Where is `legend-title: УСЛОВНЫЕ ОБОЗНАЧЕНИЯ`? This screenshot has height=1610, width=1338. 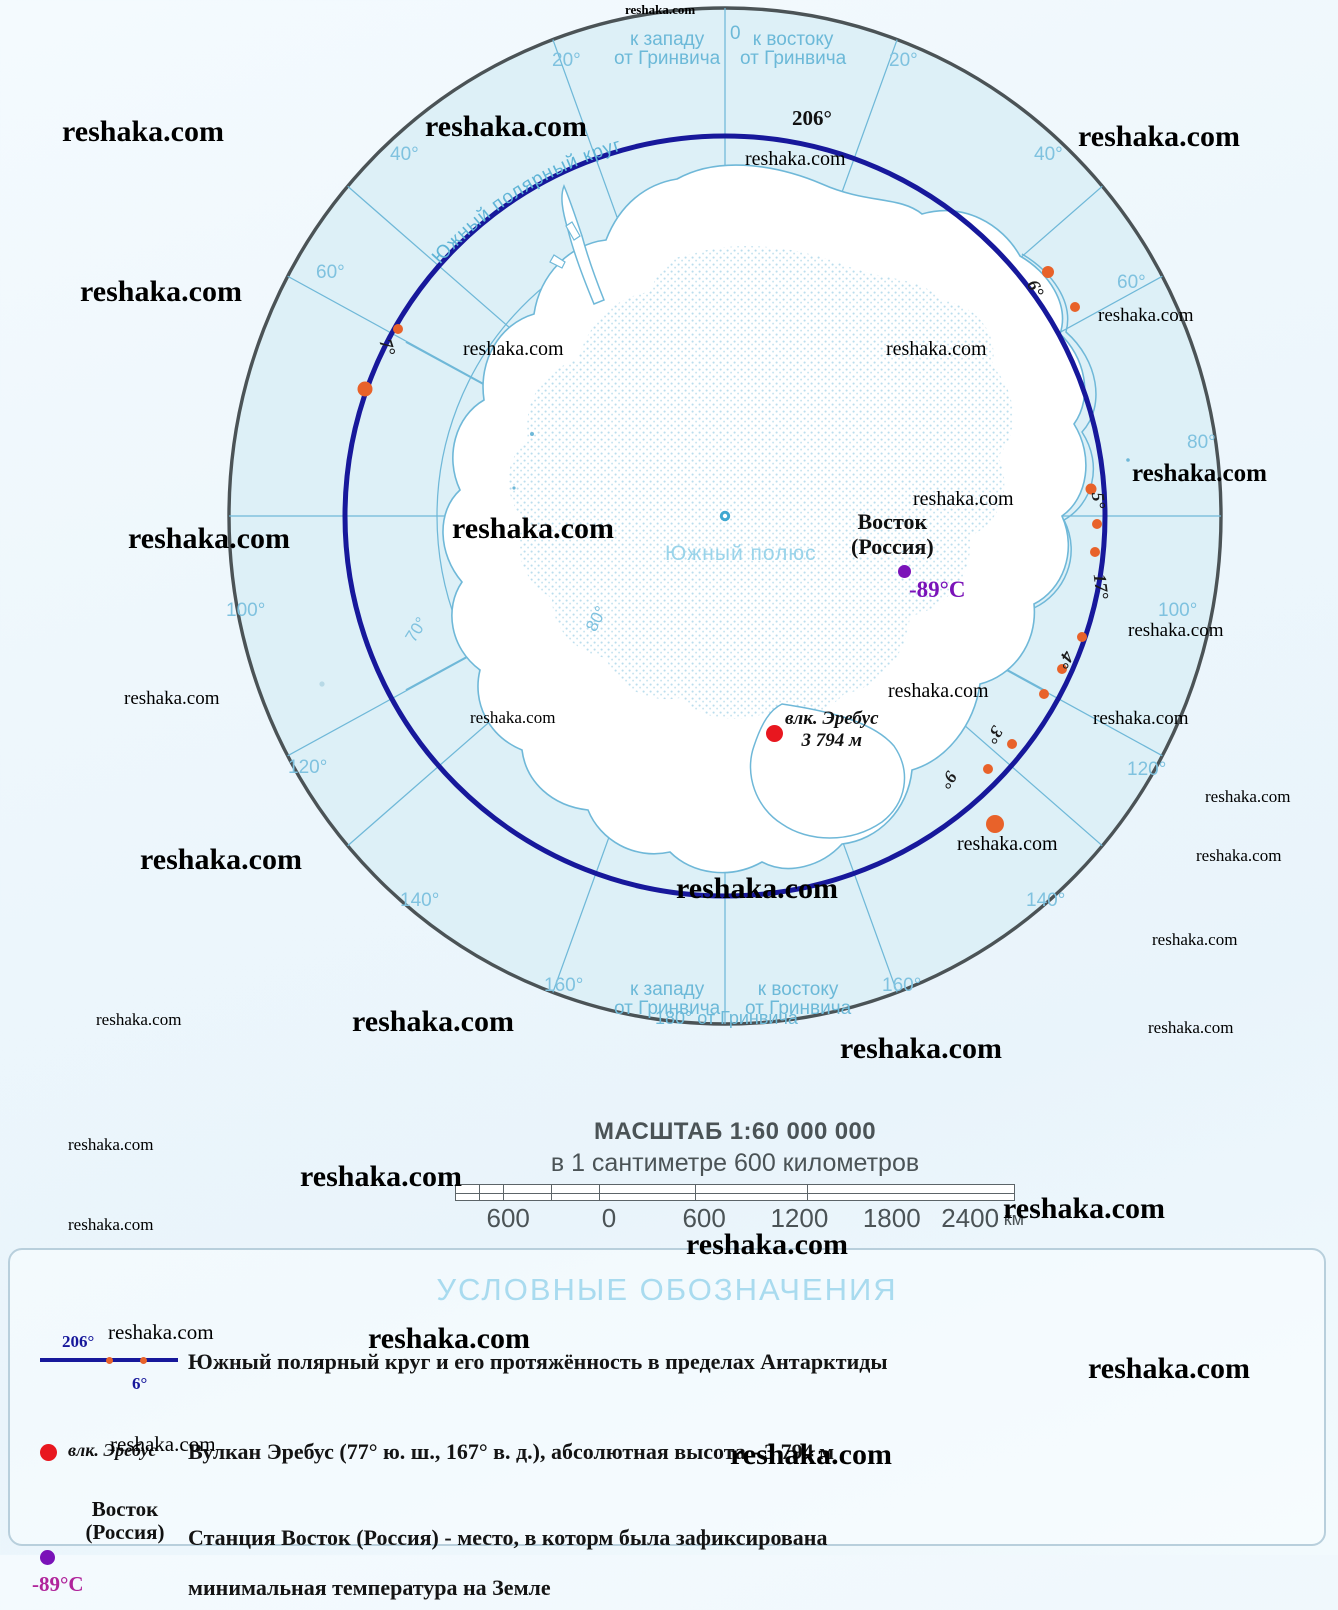
legend-title: УСЛОВНЫЕ ОБОЗНАЧЕНИЯ is located at coordinates (667, 1289).